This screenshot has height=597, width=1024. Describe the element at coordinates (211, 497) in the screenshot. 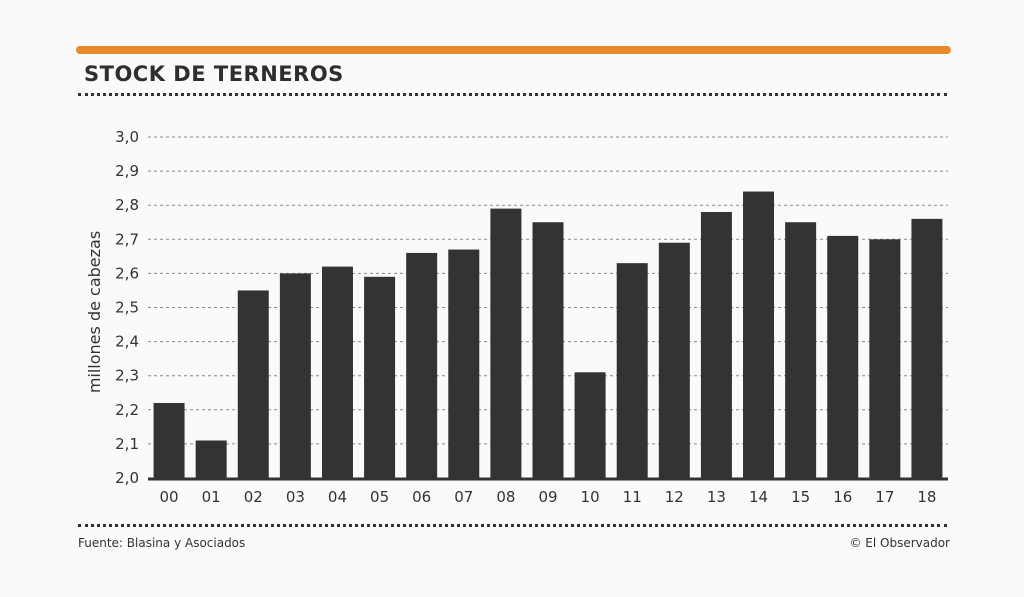

I see `x-tick-label: 01` at that location.